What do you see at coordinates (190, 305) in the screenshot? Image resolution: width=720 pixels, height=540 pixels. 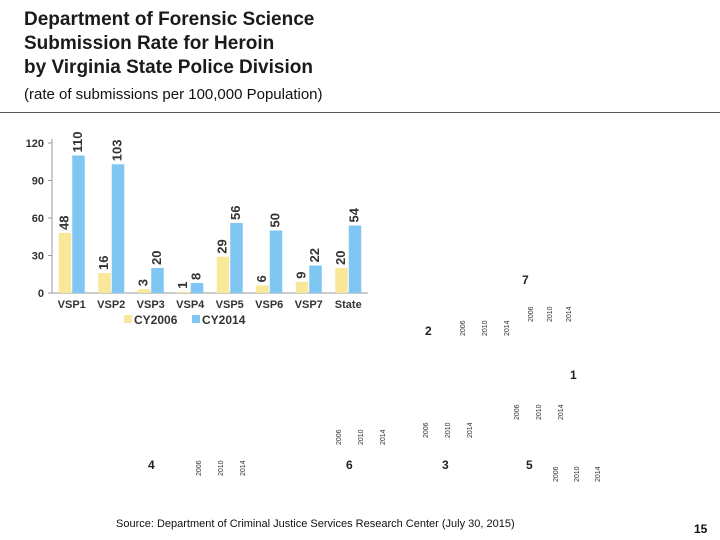 I see `category-label: VSP4` at bounding box center [190, 305].